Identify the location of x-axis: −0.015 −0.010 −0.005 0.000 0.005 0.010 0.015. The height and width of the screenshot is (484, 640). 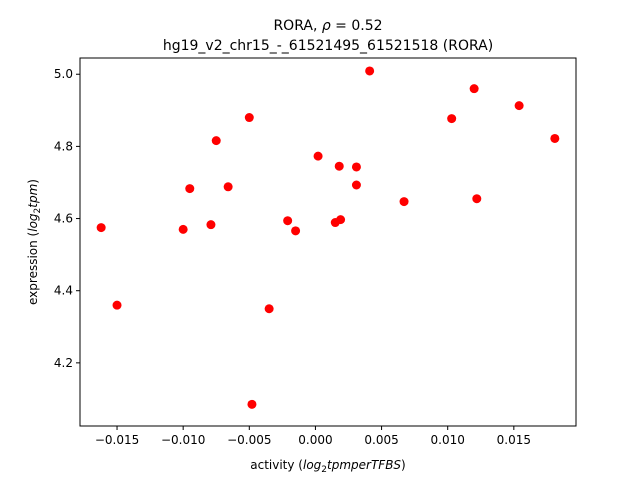
(313, 436).